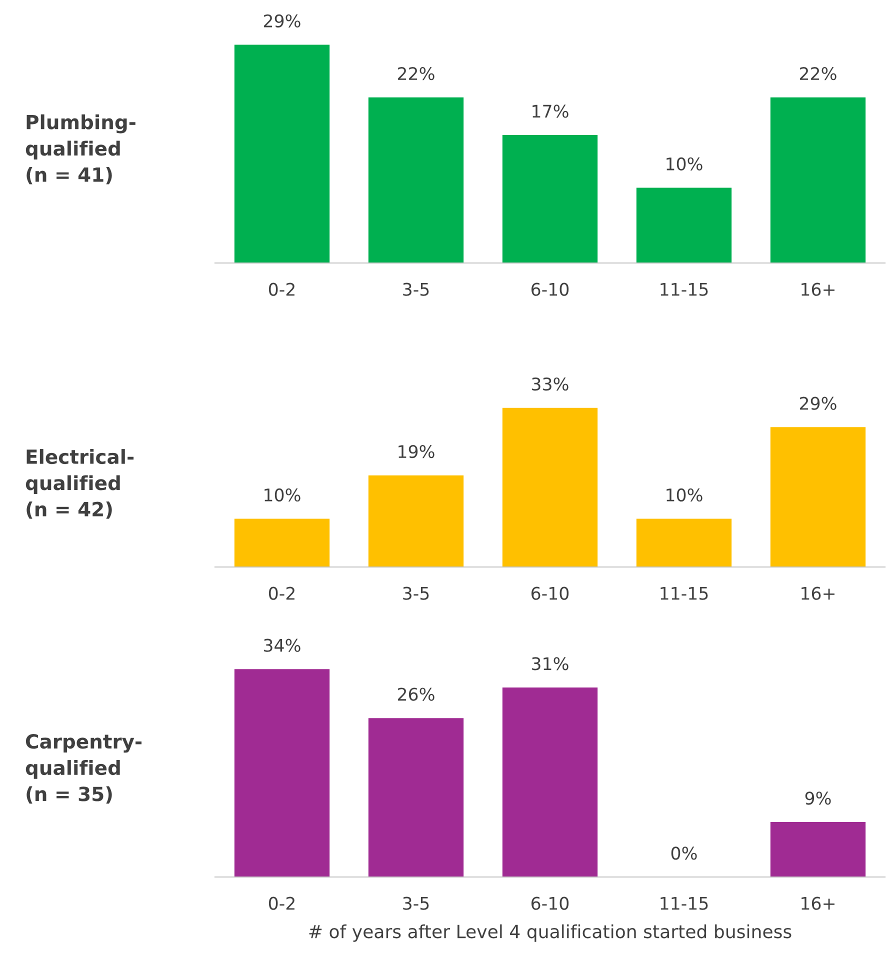 This screenshot has height=954, width=887. Describe the element at coordinates (81, 149) in the screenshot. I see `text: Plumbing- qualified (n = 41)` at that location.